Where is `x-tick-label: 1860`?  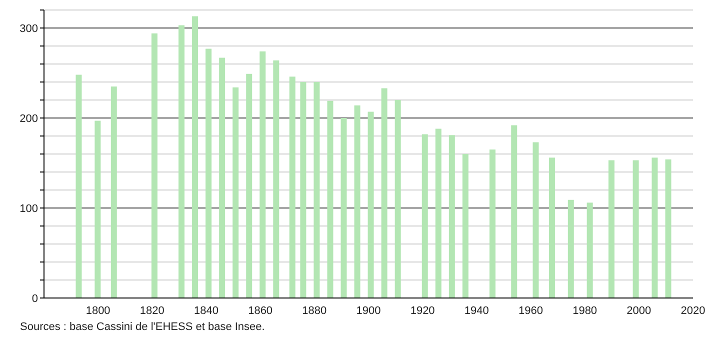
x-tick-label: 1860 is located at coordinates (260, 310).